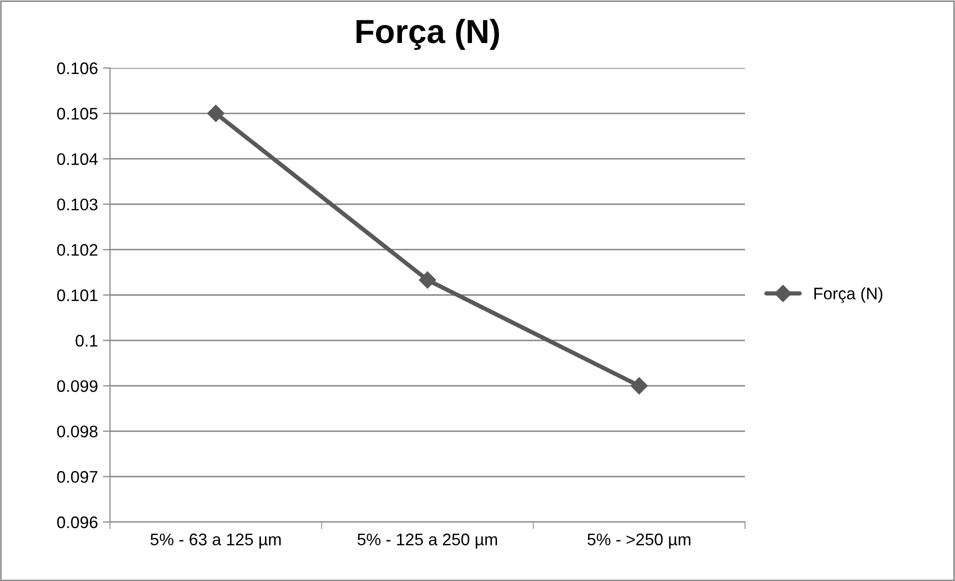  I want to click on y-tick-label: 0.096, so click(77, 522).